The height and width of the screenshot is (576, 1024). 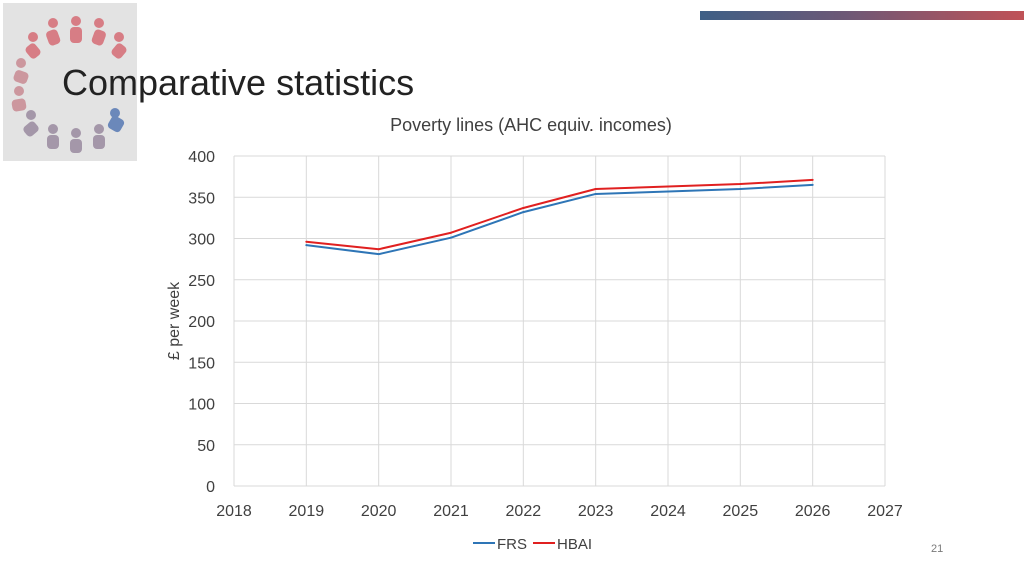 I want to click on y-tick-labels: 0 50 100 150 200 250 300 350 400, so click(x=201, y=322).